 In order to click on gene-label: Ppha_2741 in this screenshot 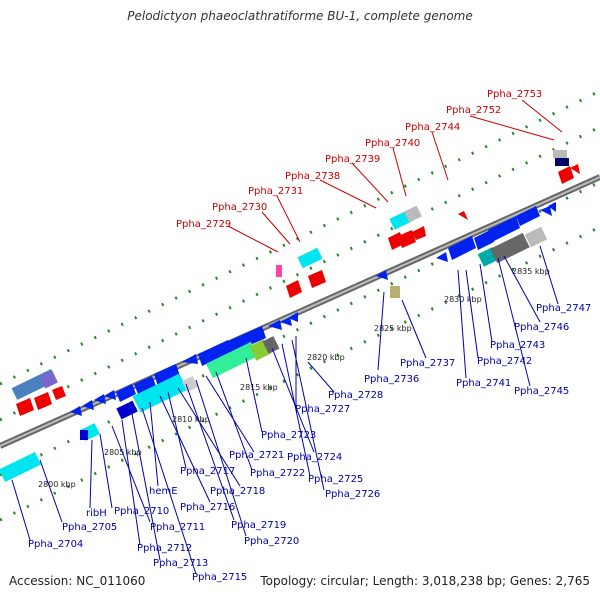, I will do `click(483, 383)`.